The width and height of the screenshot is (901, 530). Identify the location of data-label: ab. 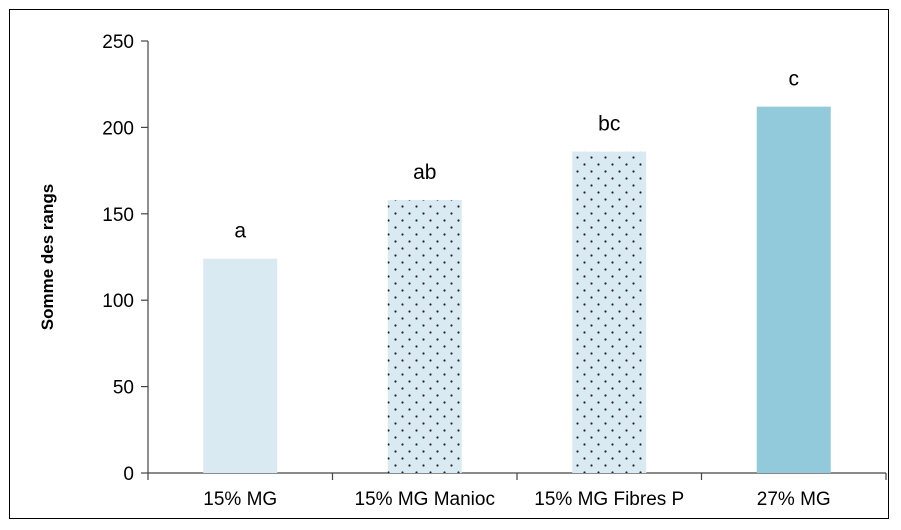
(424, 172).